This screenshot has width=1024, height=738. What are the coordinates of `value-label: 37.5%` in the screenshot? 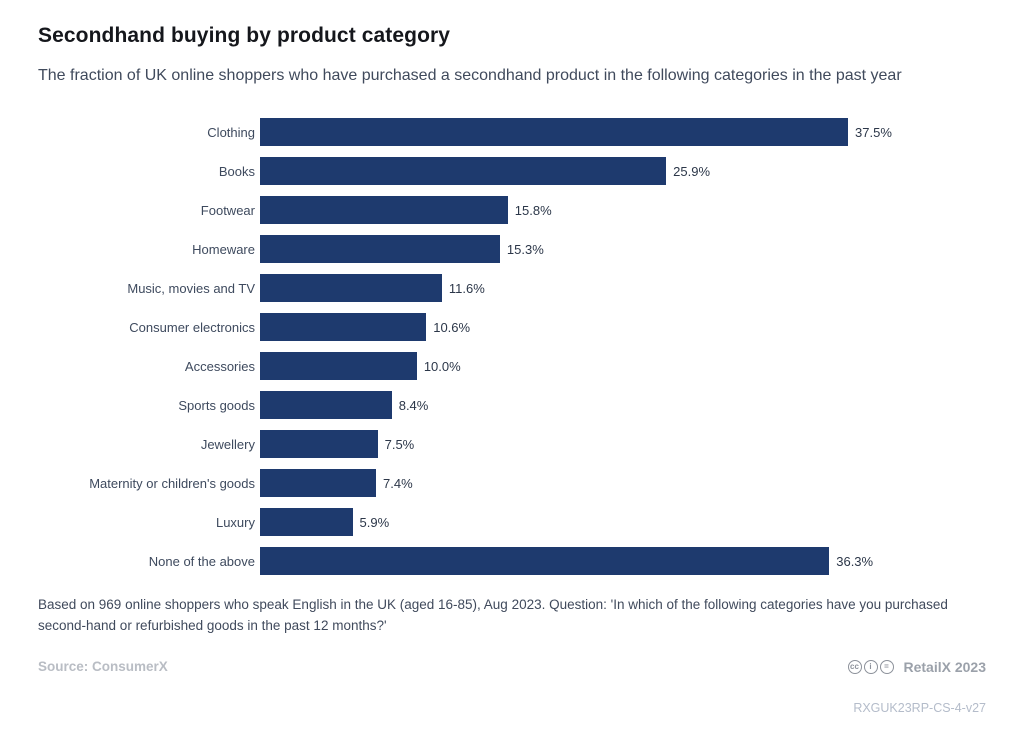 It's located at (873, 132).